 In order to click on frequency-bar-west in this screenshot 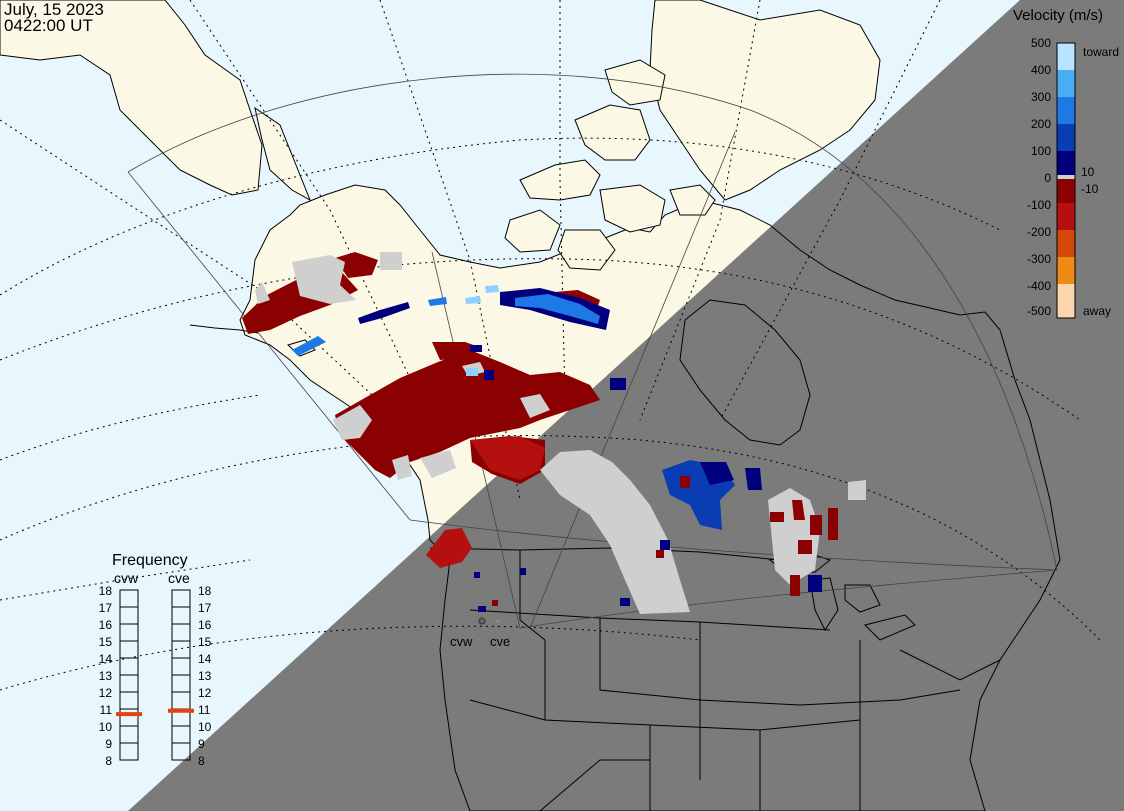, I will do `click(129, 675)`.